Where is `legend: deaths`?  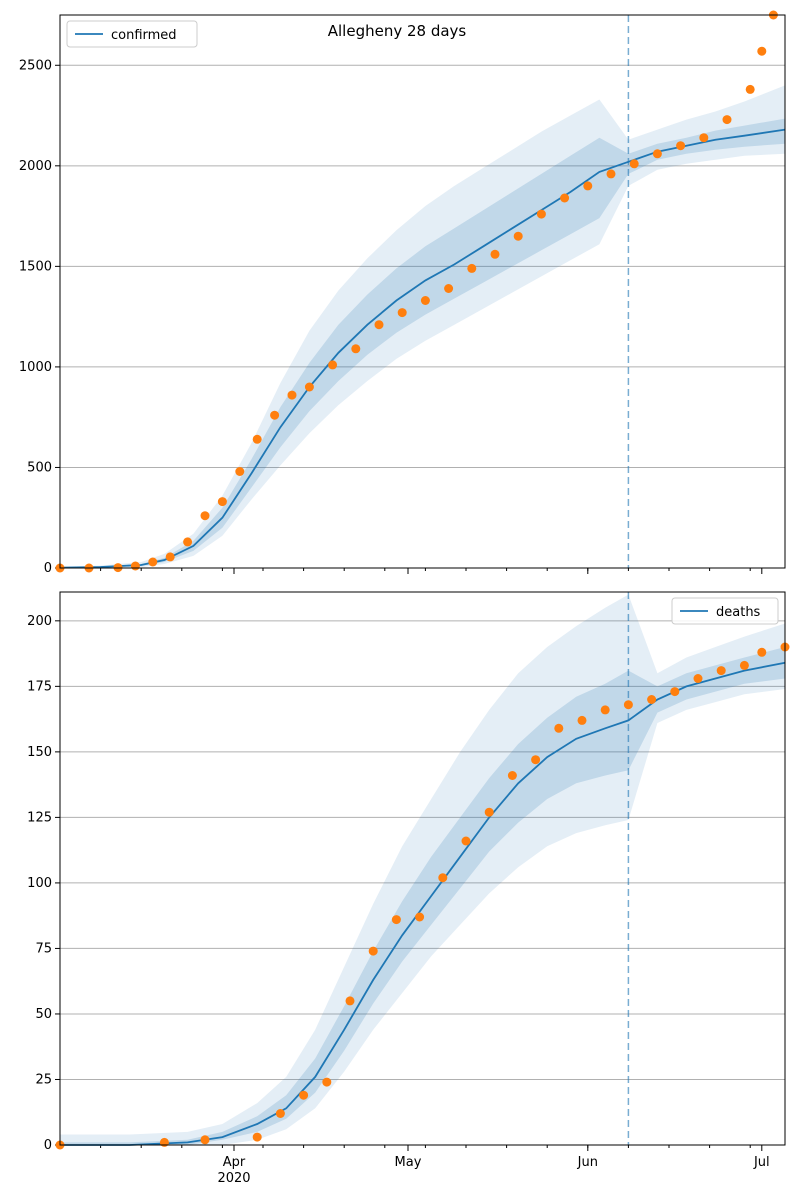 legend: deaths is located at coordinates (725, 611).